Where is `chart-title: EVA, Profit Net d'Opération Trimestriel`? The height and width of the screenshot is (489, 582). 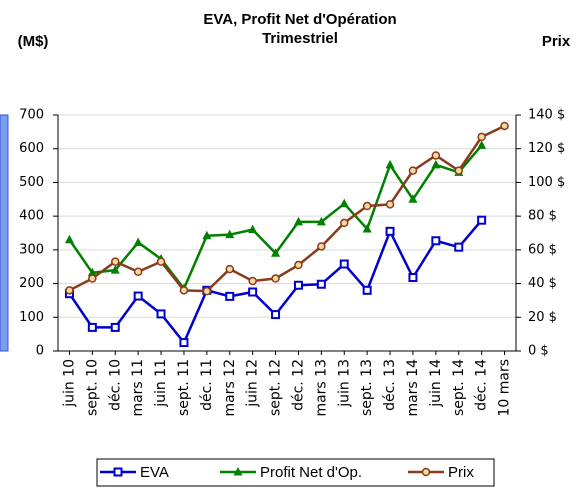 chart-title: EVA, Profit Net d'Opération Trimestriel is located at coordinates (300, 29).